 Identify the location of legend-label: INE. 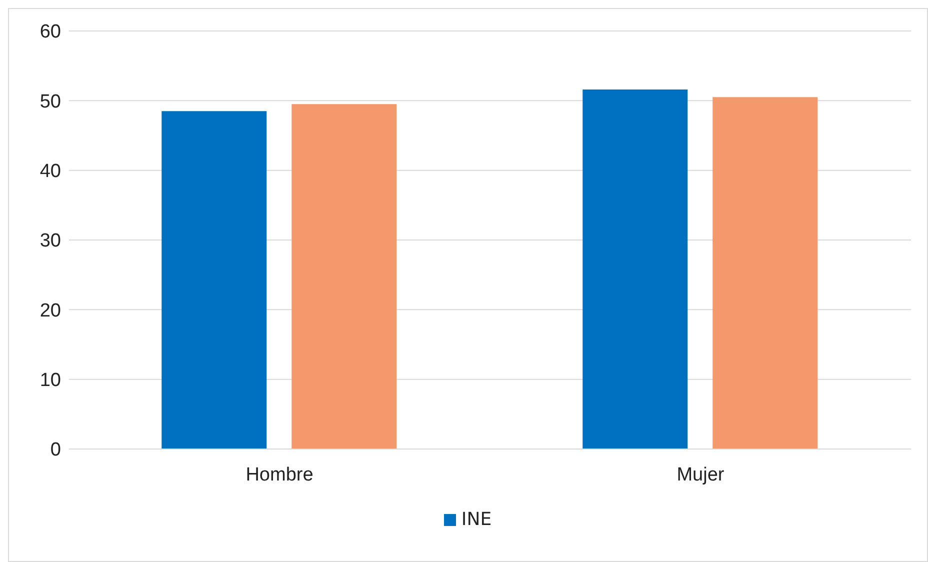
(476, 519).